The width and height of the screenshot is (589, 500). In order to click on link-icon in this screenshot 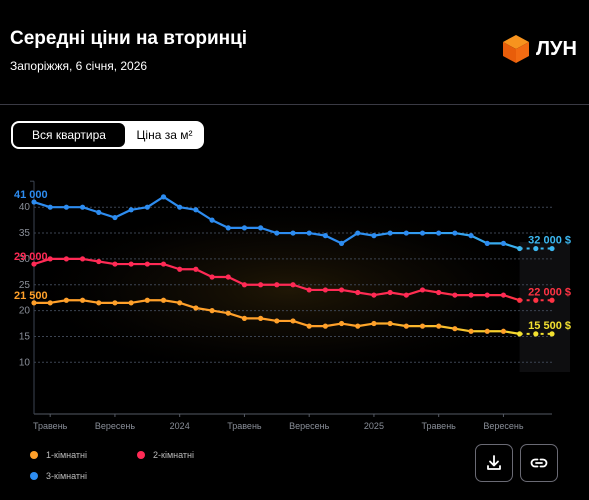, I will do `click(539, 463)`.